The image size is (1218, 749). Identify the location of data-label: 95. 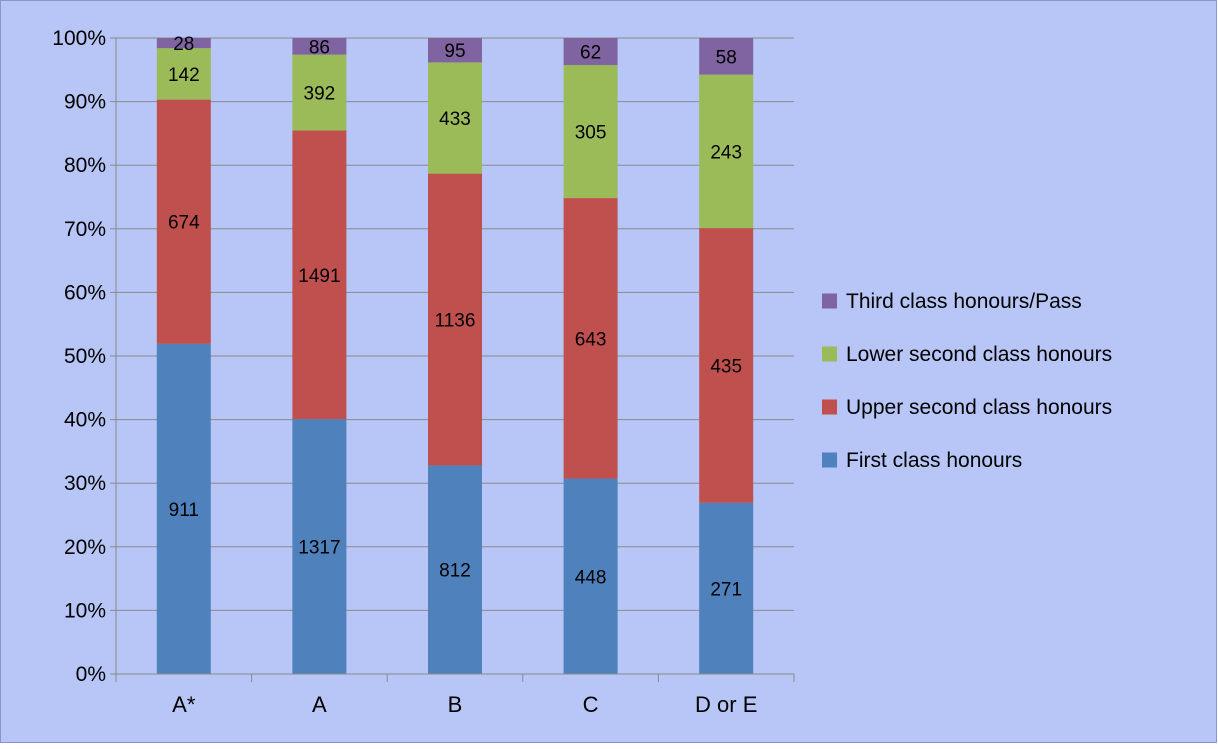
(454, 51).